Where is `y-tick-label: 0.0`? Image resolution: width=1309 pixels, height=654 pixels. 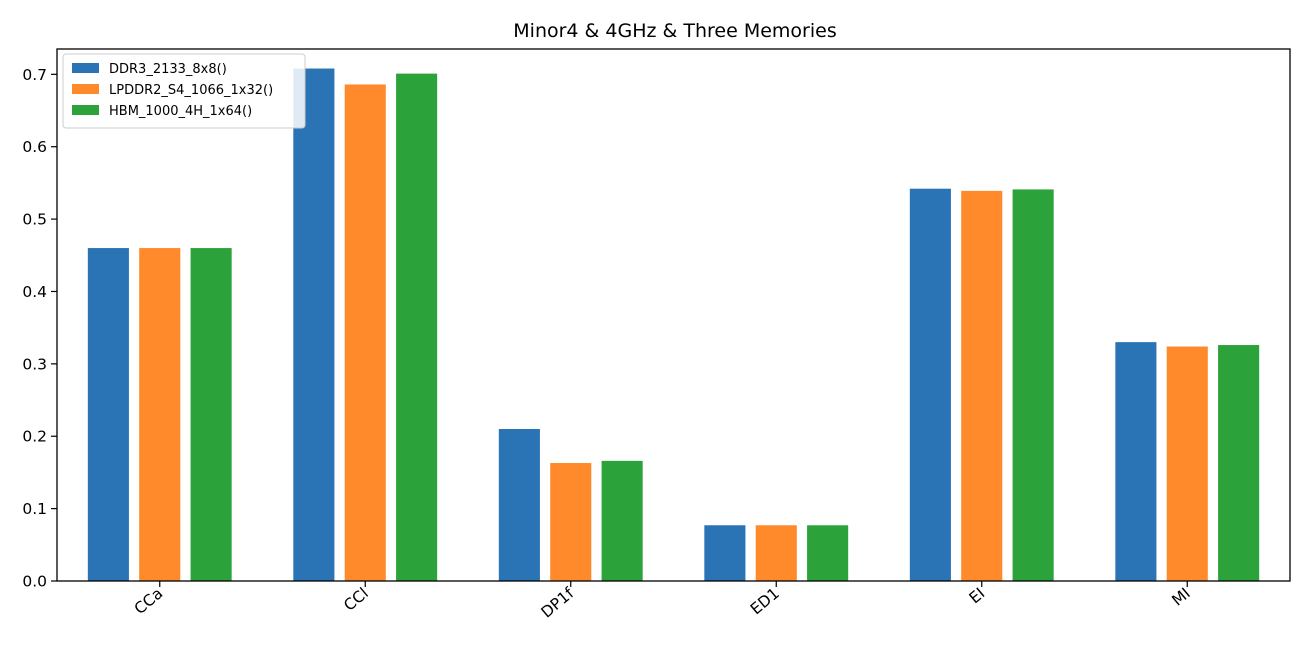
y-tick-label: 0.0 is located at coordinates (34, 582).